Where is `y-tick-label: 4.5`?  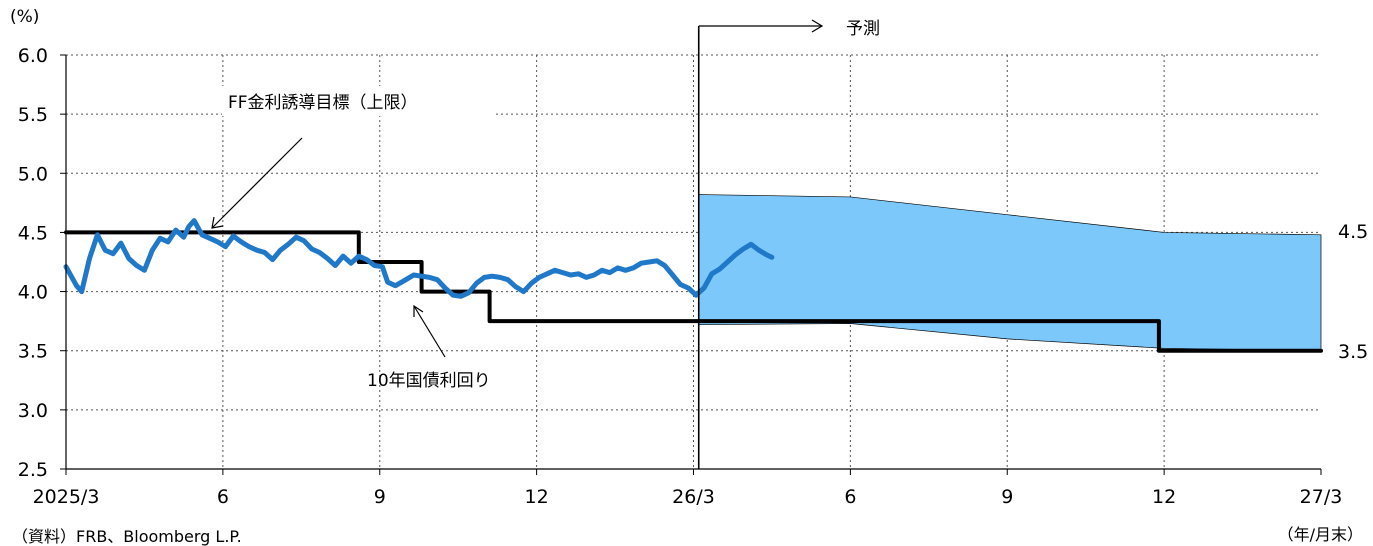
y-tick-label: 4.5 is located at coordinates (33, 233).